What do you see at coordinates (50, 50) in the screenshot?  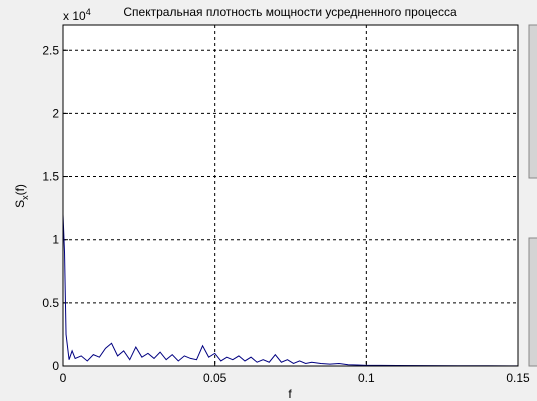 I see `y-tick-label: 2.5` at bounding box center [50, 50].